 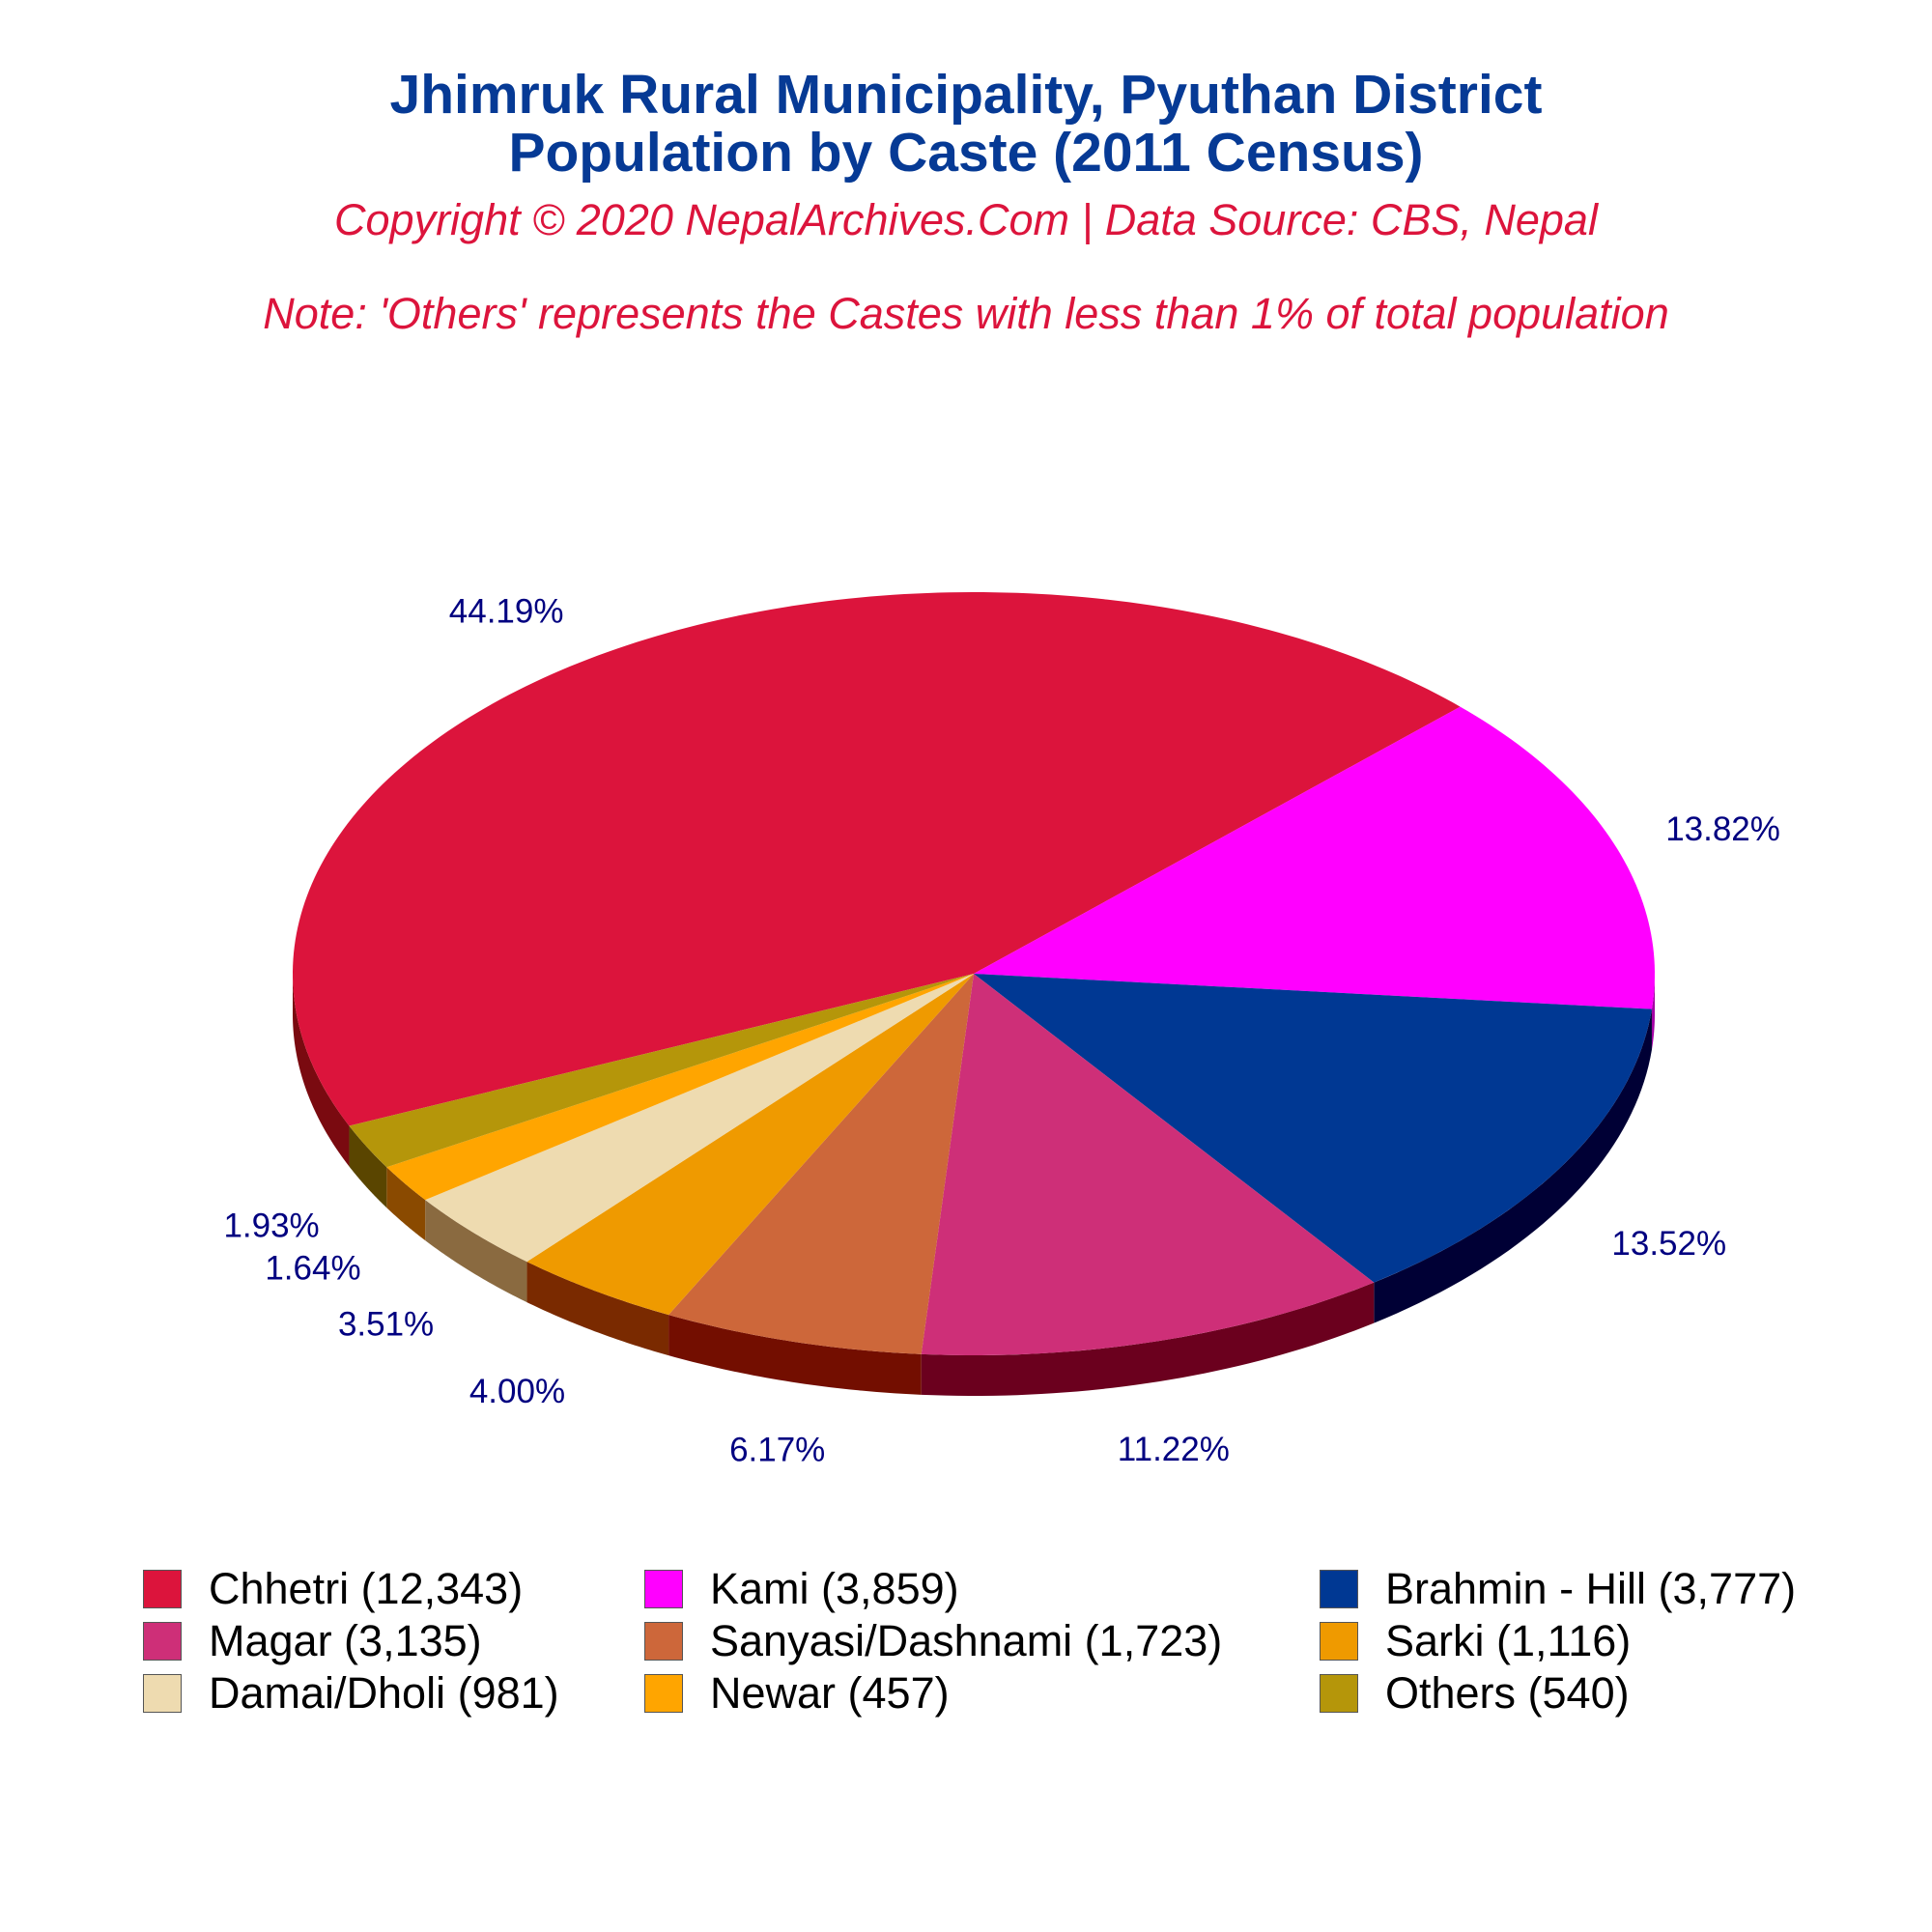 I want to click on pie-label-sarki: 4.00%, so click(x=517, y=1391).